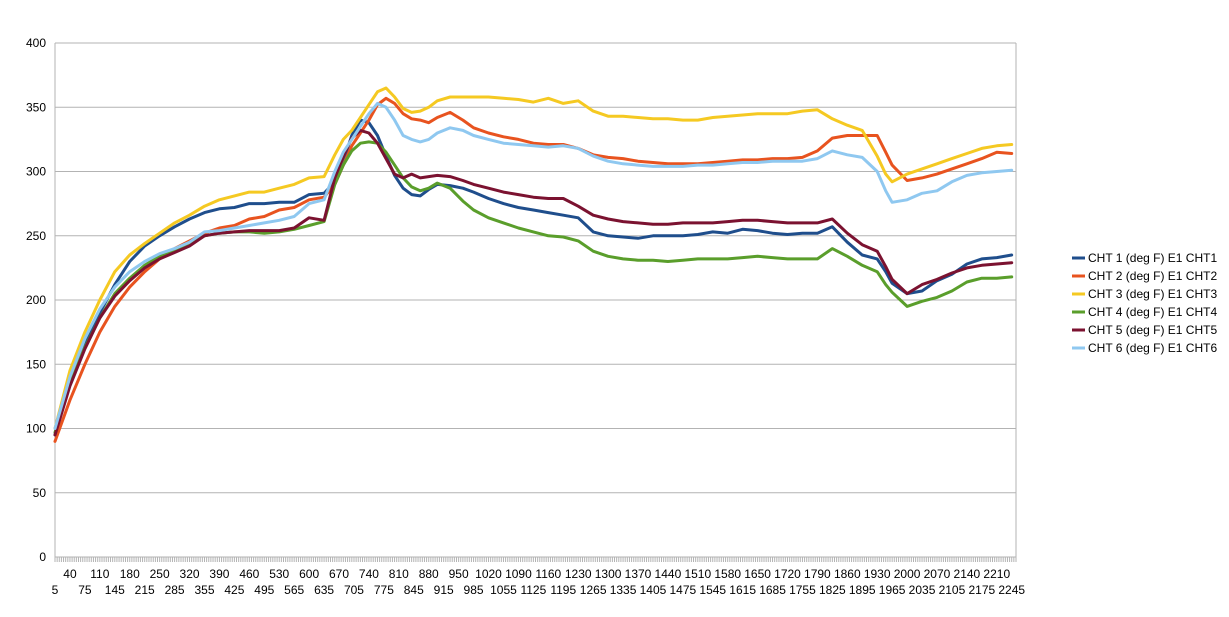  I want to click on x-tick-label: 530, so click(279, 574).